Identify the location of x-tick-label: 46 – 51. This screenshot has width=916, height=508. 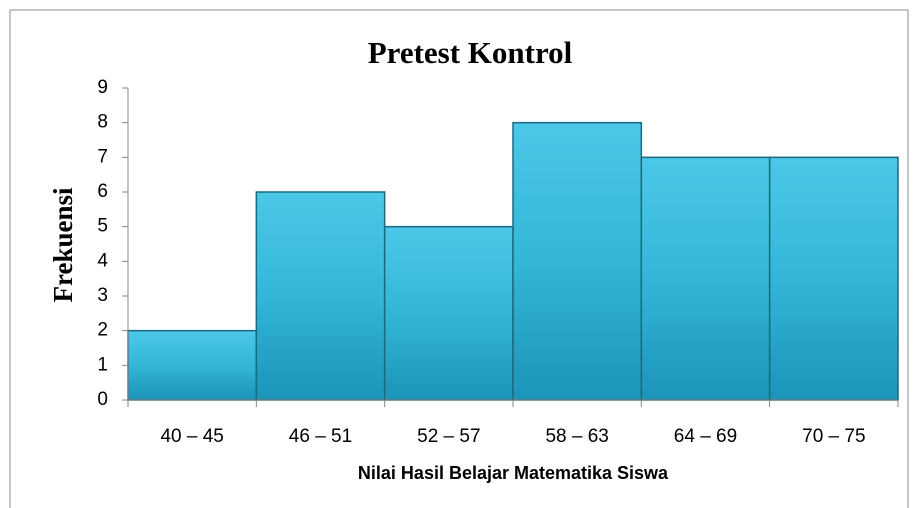
(320, 436).